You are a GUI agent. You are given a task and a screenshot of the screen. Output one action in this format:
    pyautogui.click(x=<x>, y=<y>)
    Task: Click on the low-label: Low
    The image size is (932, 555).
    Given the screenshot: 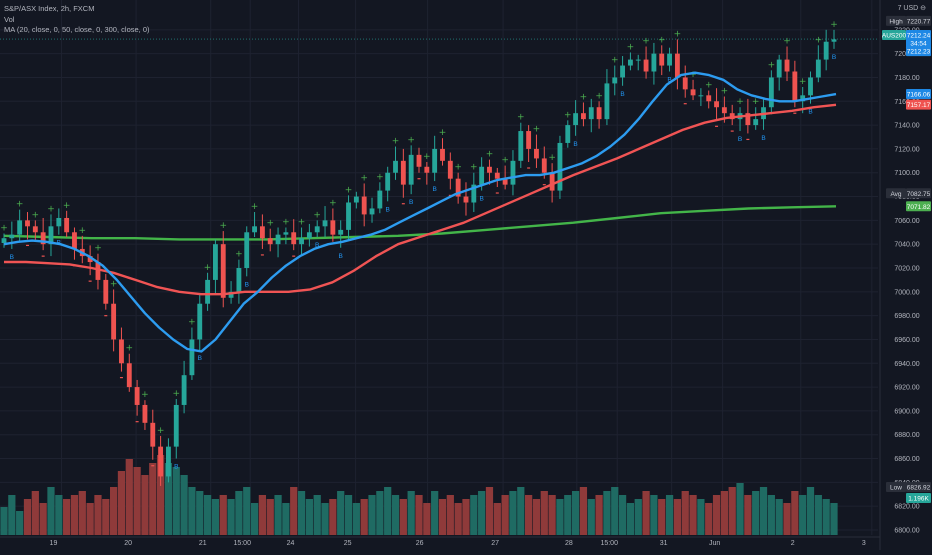 What is the action you would take?
    pyautogui.click(x=896, y=488)
    